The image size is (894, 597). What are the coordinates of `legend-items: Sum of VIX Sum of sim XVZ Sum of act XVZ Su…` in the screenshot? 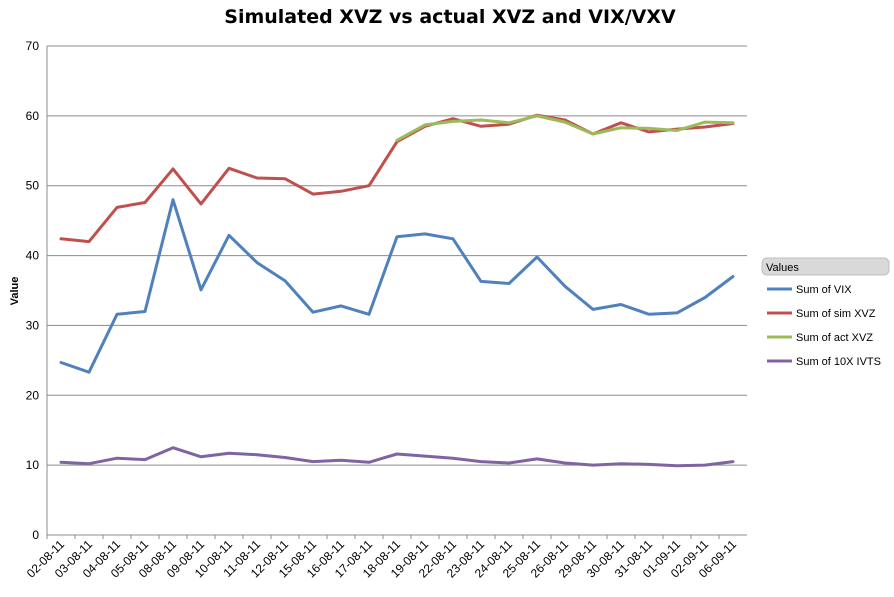 It's located at (824, 326).